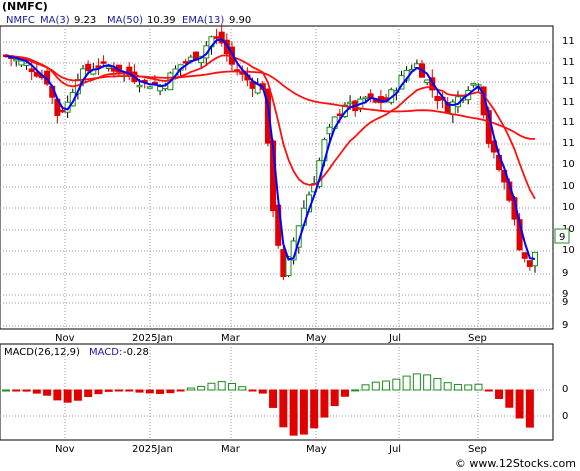  What do you see at coordinates (125, 20) in the screenshot?
I see `legend-ma50-label: MA(50)` at bounding box center [125, 20].